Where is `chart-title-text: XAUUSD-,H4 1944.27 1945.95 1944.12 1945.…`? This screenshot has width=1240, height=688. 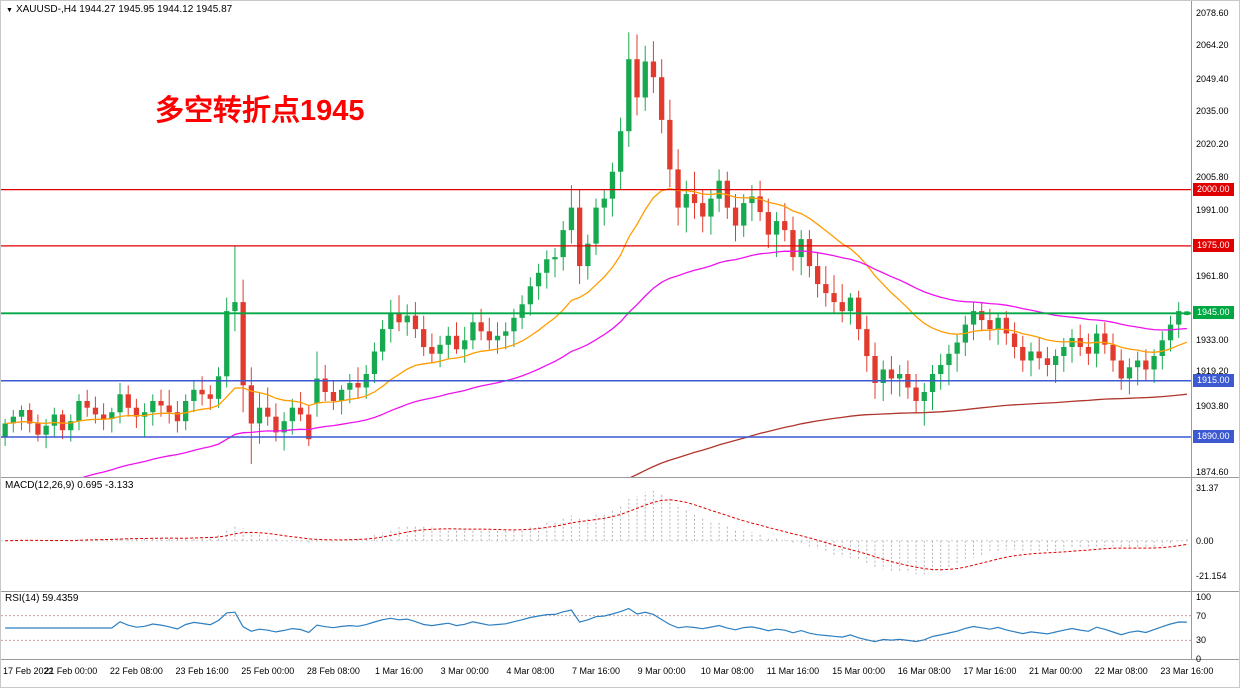 chart-title-text: XAUUSD-,H4 1944.27 1945.95 1944.12 1945.… is located at coordinates (124, 9).